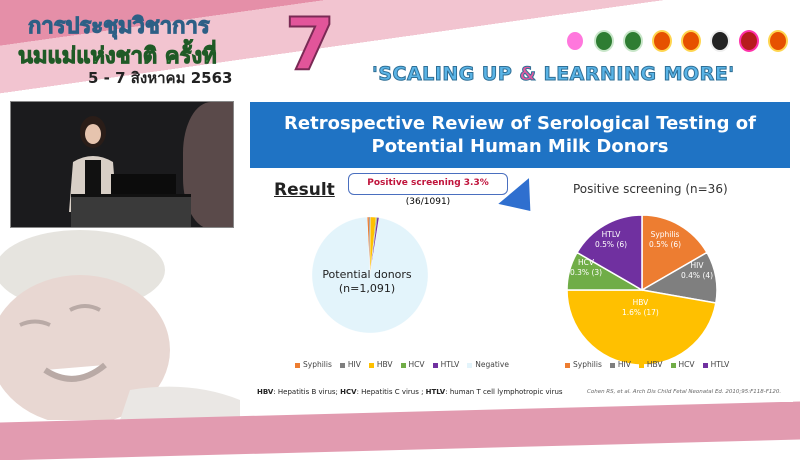  I want to click on label-hbv: HBV 1.6% (17), so click(640, 308).